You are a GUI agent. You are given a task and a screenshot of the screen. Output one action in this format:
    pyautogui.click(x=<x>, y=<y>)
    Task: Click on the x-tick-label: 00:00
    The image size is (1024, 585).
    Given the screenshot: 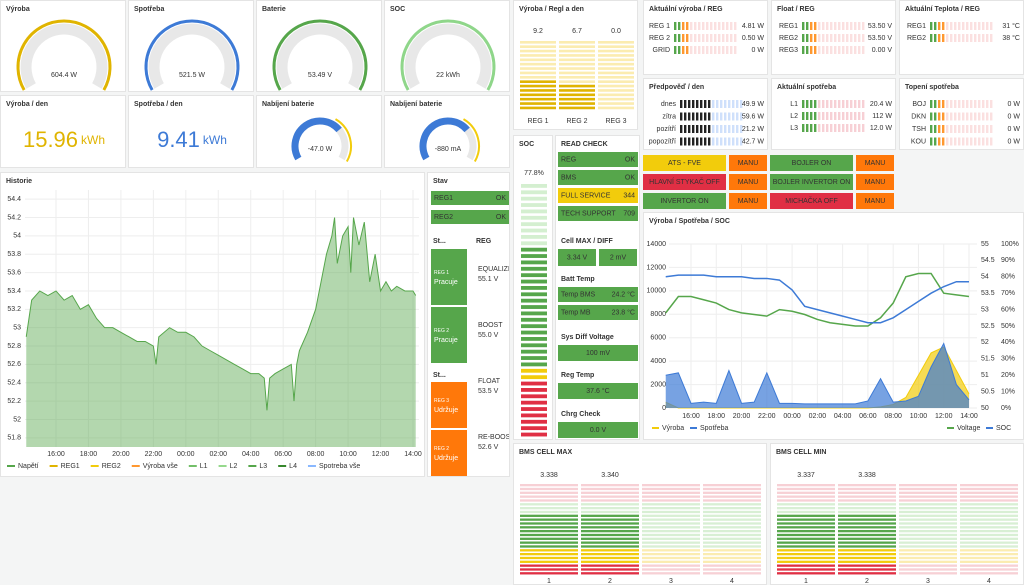 What is the action you would take?
    pyautogui.click(x=186, y=454)
    